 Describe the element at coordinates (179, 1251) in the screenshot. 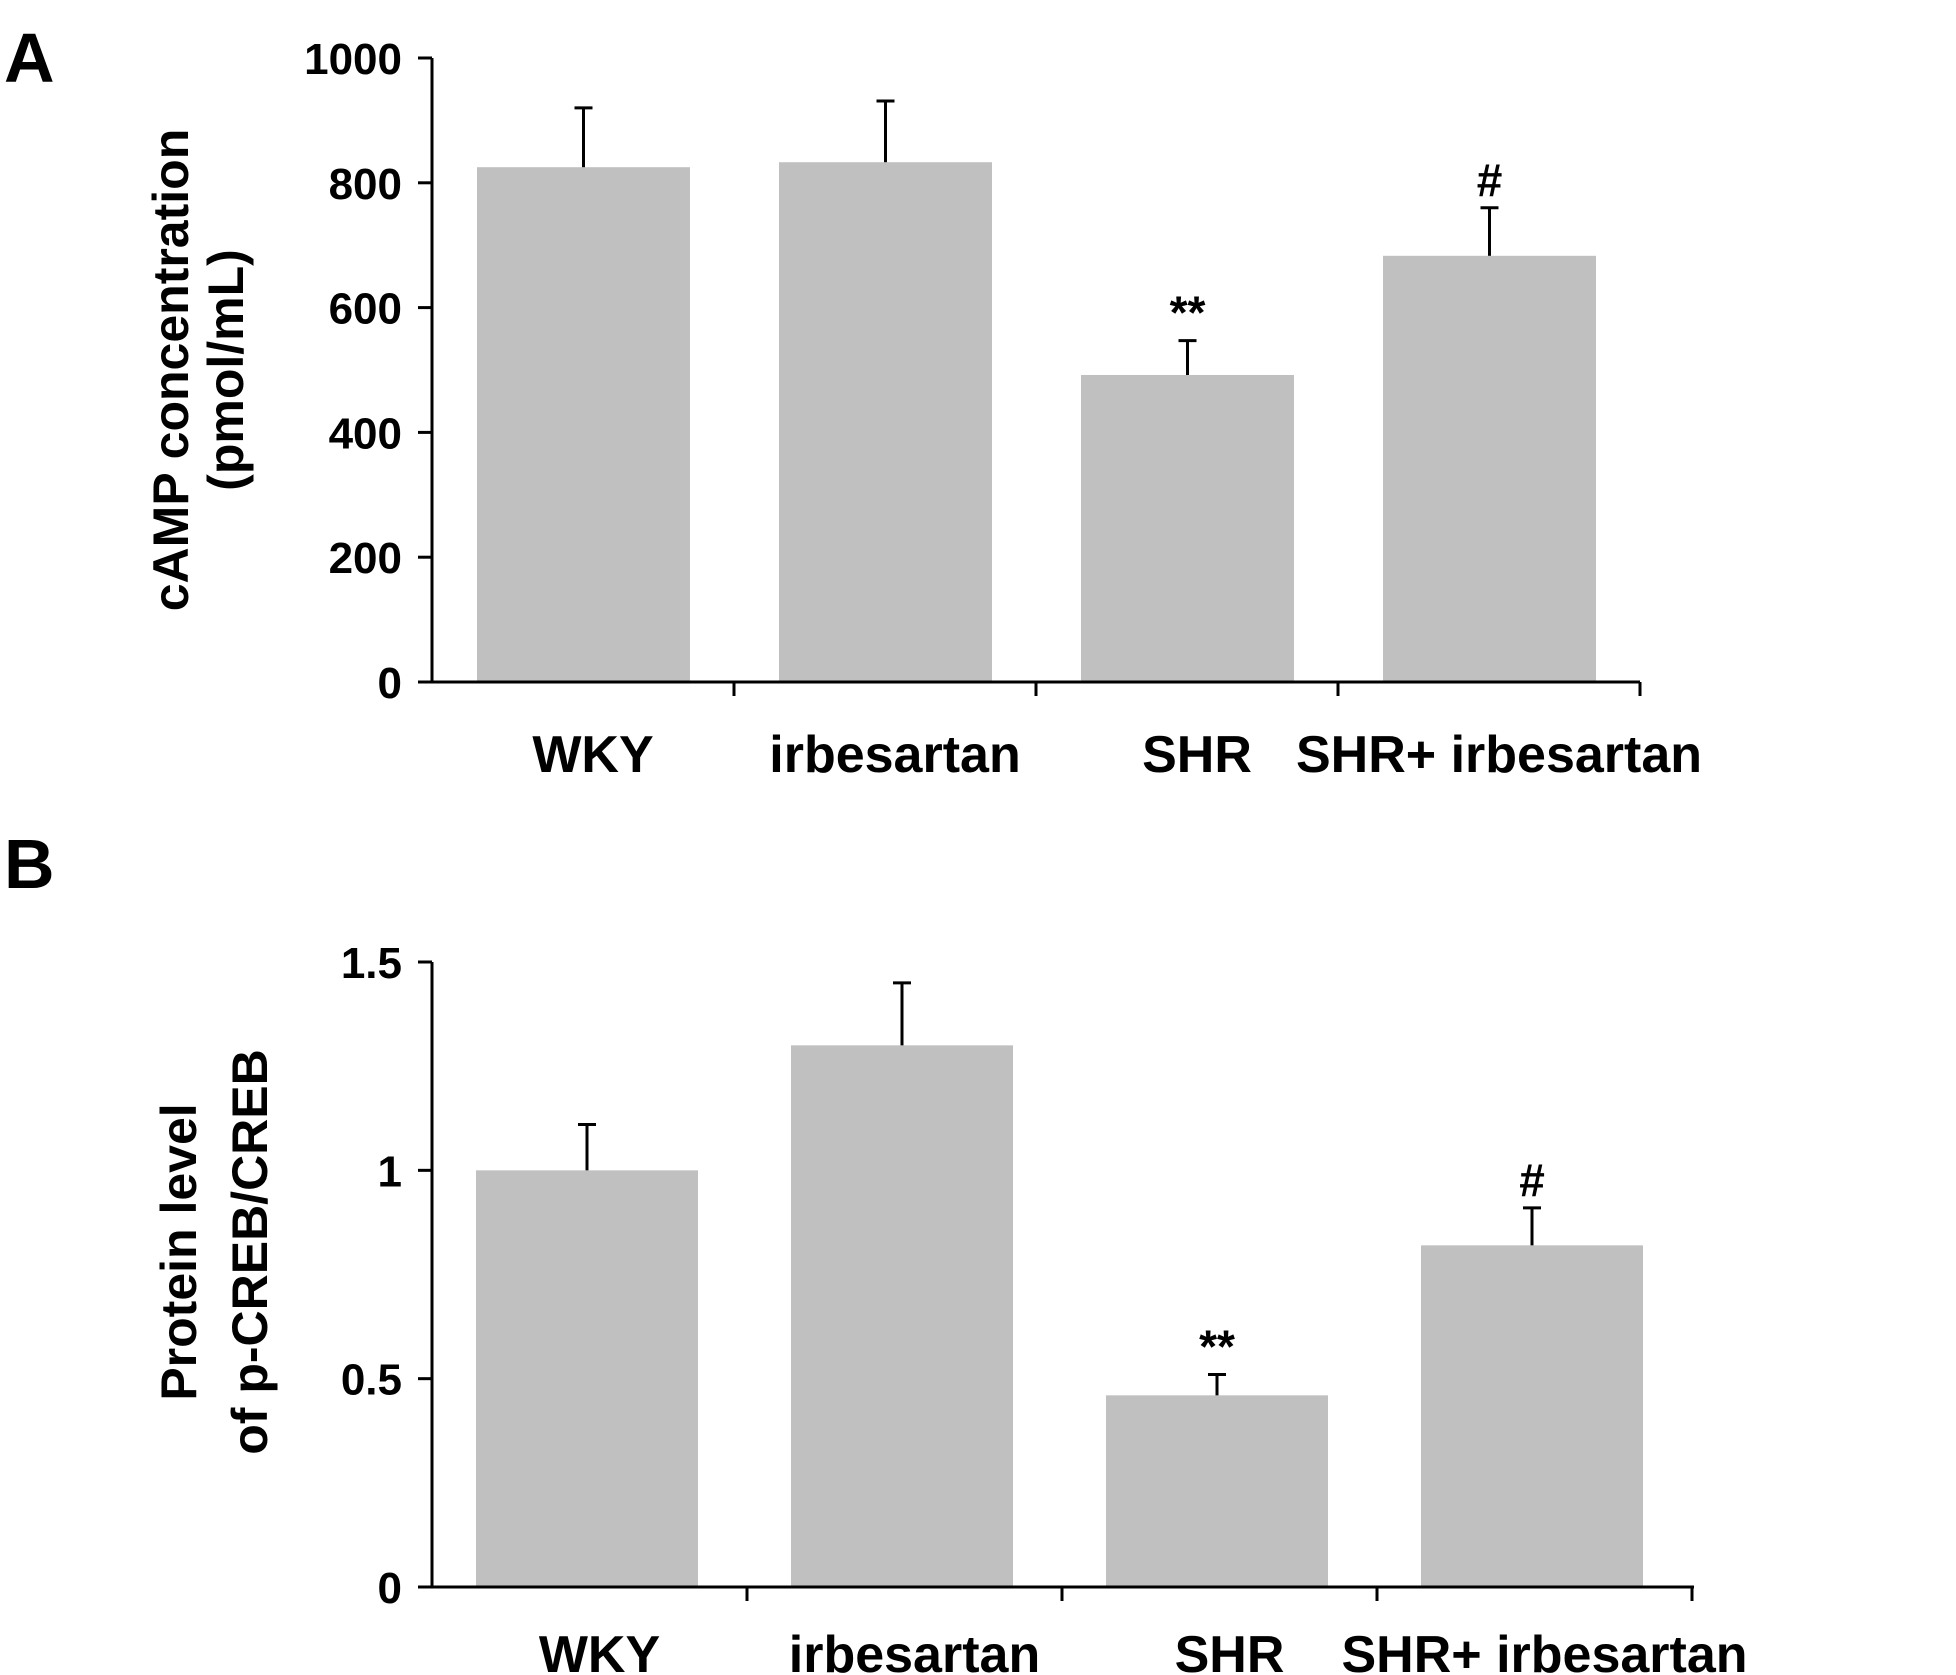

I see `y-axis-title: Protein level` at that location.